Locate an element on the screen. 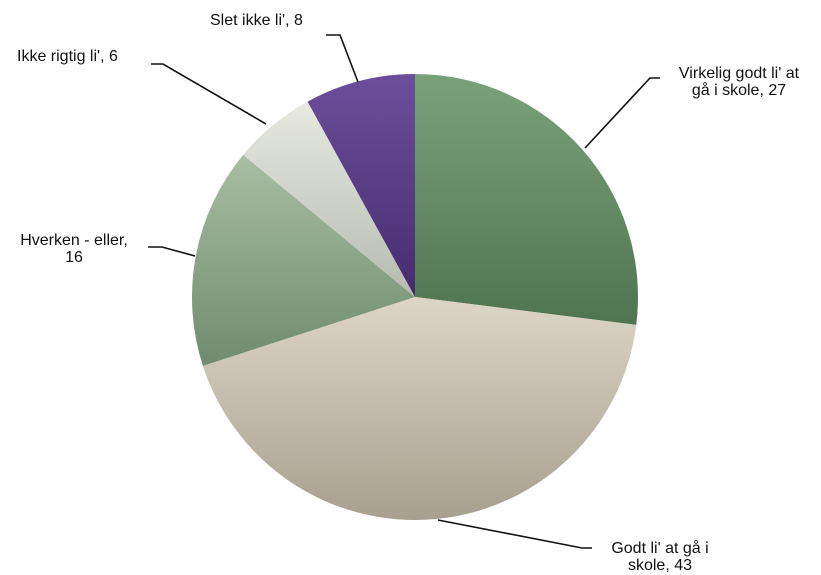  leader-godt is located at coordinates (514, 534).